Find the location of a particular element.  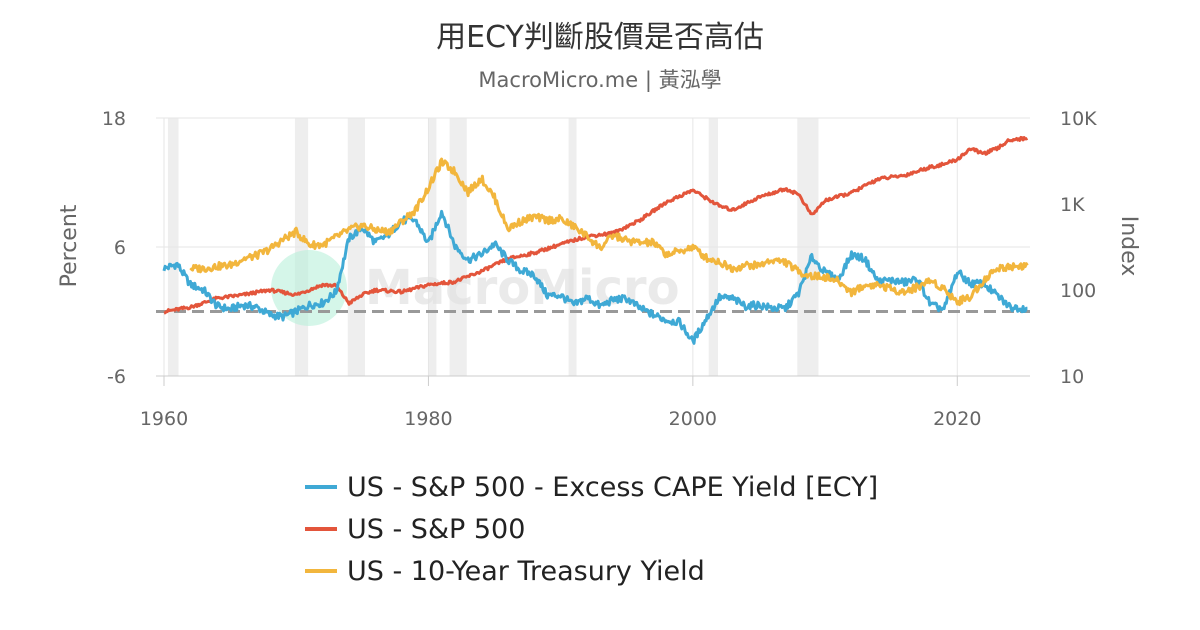

x-tick-label: 2000 is located at coordinates (693, 419).